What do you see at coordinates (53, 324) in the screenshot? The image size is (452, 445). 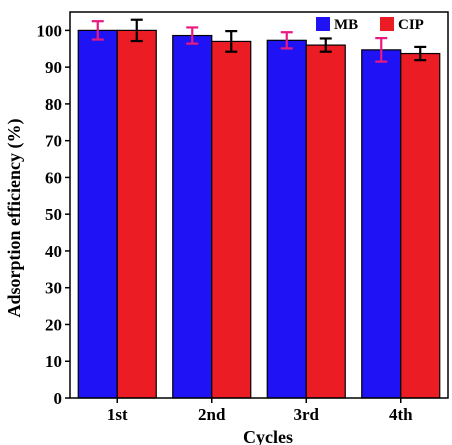 I see `y-tick-label-20: 20` at bounding box center [53, 324].